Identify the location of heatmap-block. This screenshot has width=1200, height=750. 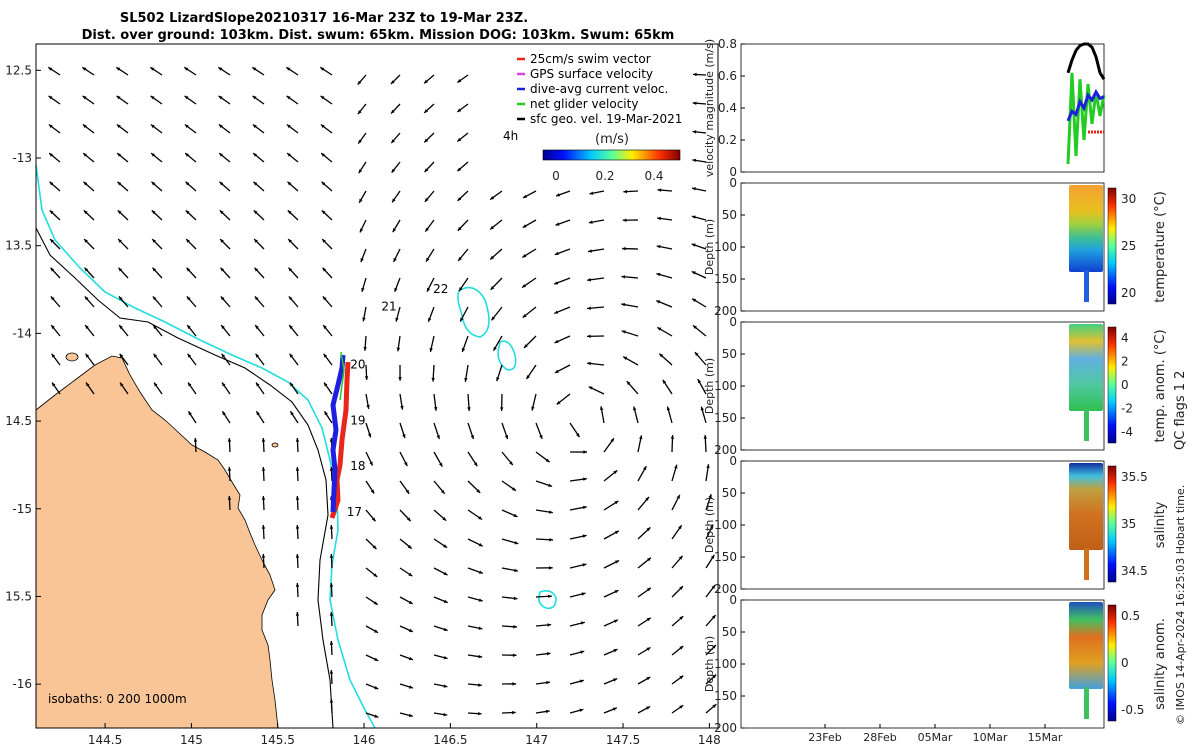
(1086, 229).